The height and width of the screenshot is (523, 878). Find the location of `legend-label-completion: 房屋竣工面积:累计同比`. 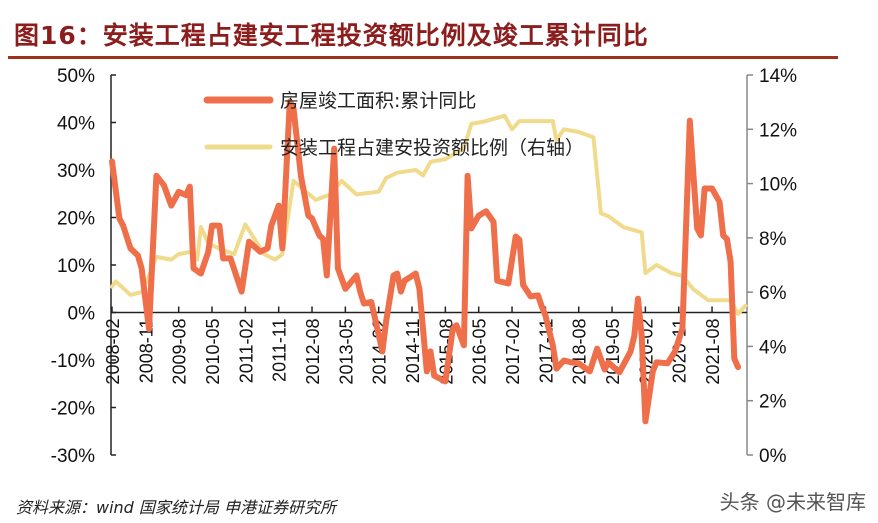

legend-label-completion: 房屋竣工面积:累计同比 is located at coordinates (378, 101).